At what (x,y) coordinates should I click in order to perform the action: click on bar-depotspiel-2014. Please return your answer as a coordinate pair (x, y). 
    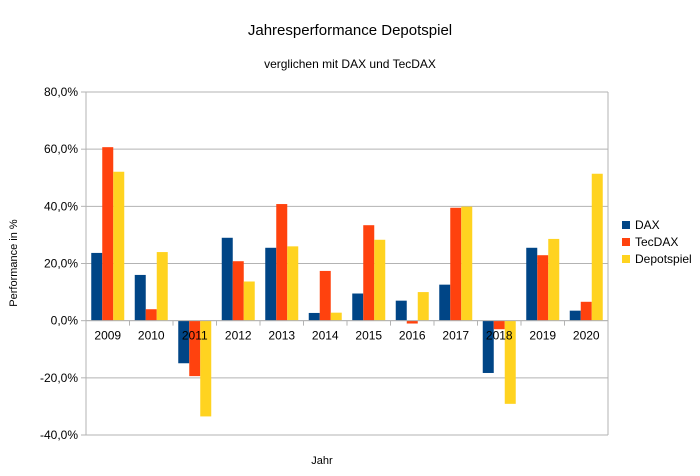
    Looking at the image, I should click on (336, 316).